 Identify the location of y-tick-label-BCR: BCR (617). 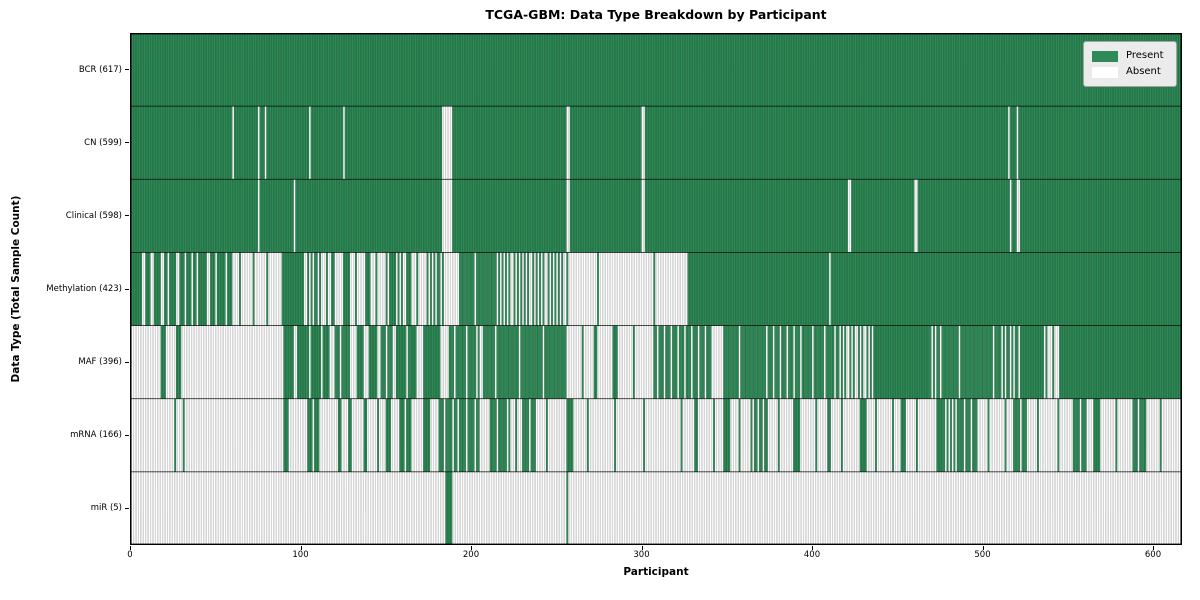
(100, 69).